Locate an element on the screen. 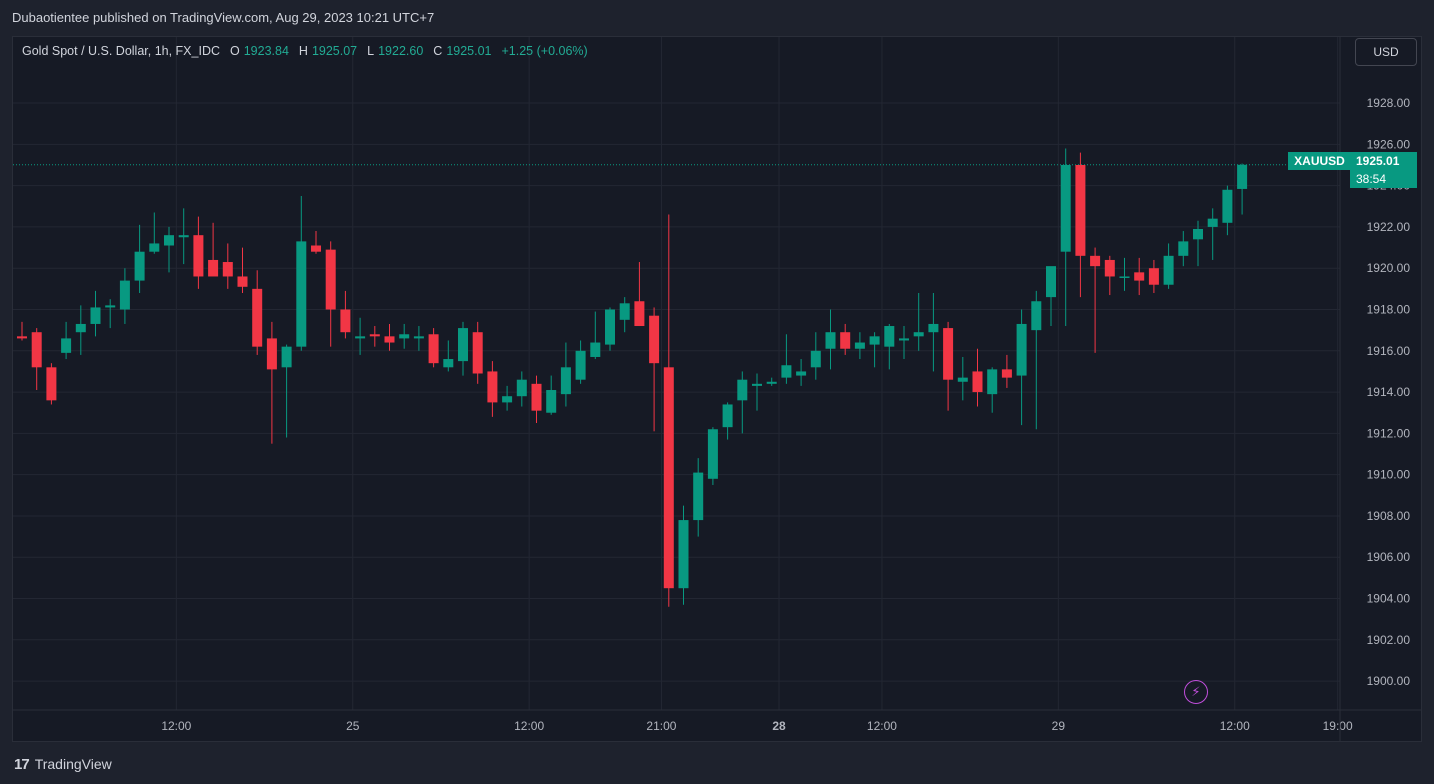  y-tick-label: 1920.00 is located at coordinates (1389, 268).